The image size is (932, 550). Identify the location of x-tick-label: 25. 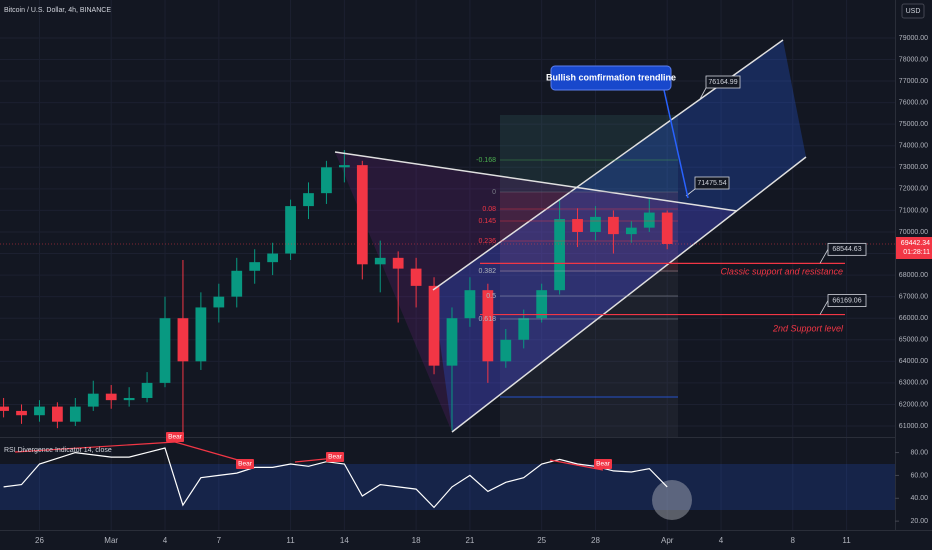
(541, 540).